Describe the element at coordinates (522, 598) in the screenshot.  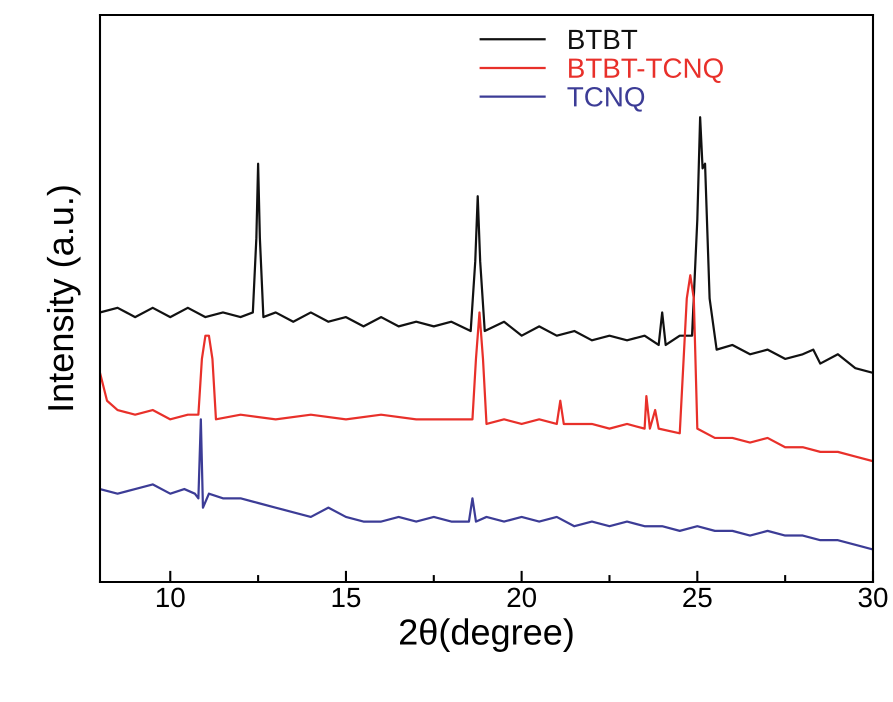
I see `x-tick-label: 20` at that location.